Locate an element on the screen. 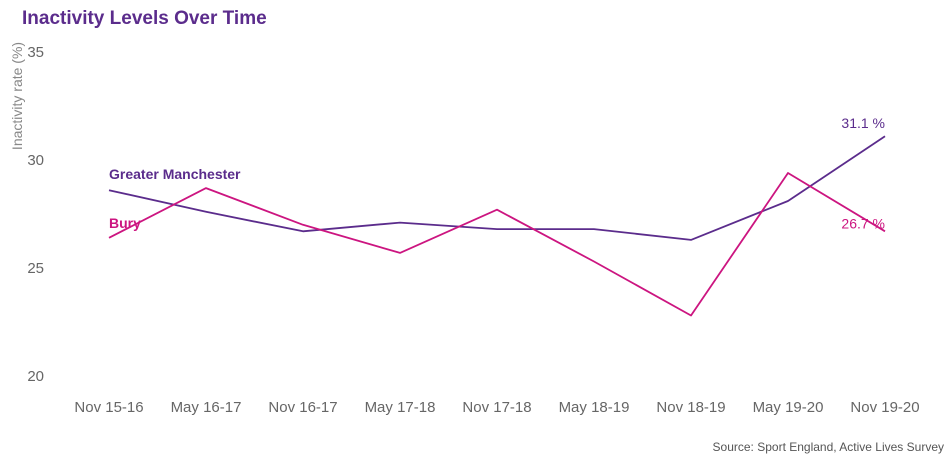 The height and width of the screenshot is (462, 952). series-name-label: Greater Manchester is located at coordinates (175, 174).